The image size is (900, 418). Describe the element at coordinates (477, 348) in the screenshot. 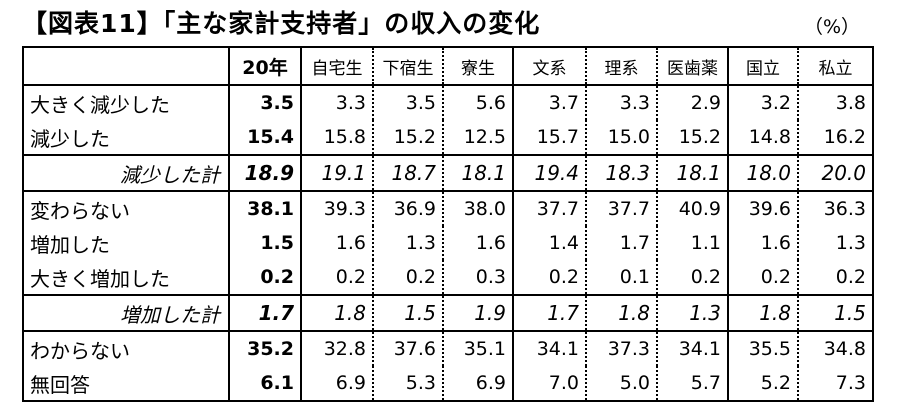

I see `cell-value: 35.1` at that location.